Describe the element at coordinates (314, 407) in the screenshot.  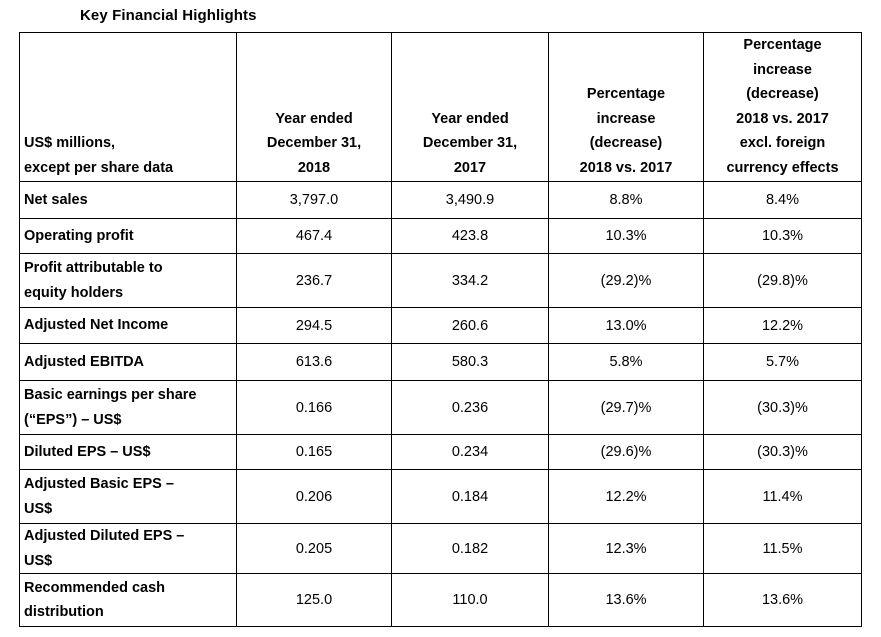
I see `value-2018: 0.166` at that location.